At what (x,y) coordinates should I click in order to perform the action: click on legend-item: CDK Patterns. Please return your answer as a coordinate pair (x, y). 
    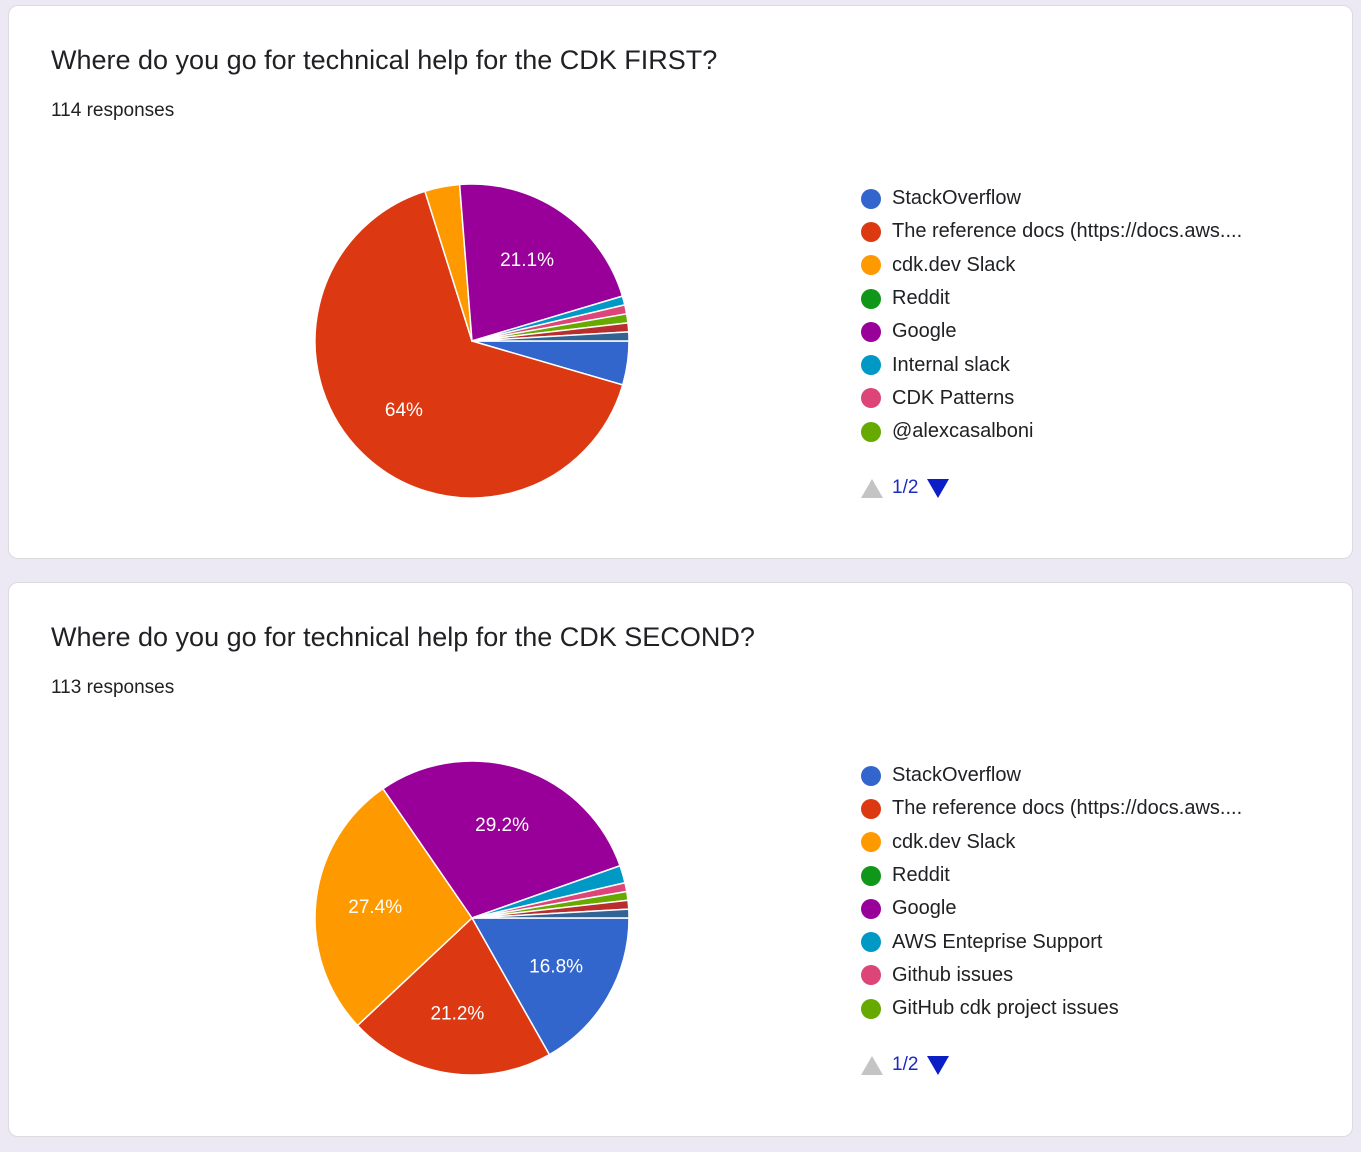
    Looking at the image, I should click on (1051, 398).